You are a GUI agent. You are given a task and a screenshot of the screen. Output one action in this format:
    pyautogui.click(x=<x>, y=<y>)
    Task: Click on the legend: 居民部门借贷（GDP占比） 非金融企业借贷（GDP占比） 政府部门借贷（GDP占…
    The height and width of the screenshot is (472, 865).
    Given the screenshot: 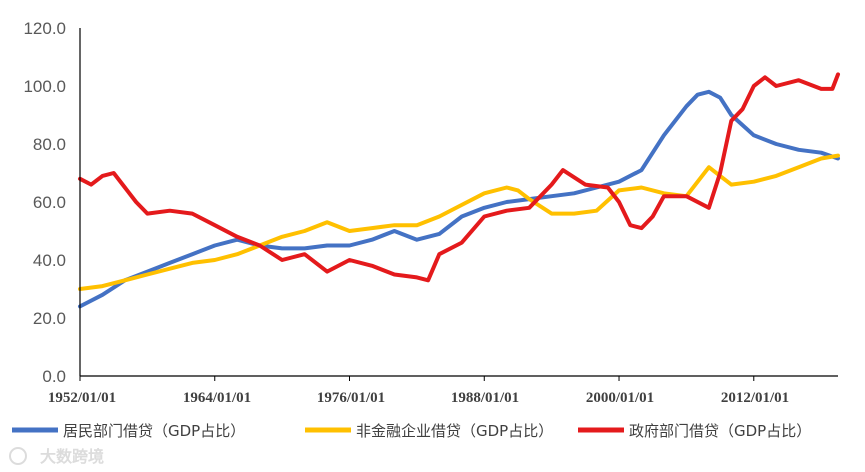 What is the action you would take?
    pyautogui.click(x=411, y=431)
    